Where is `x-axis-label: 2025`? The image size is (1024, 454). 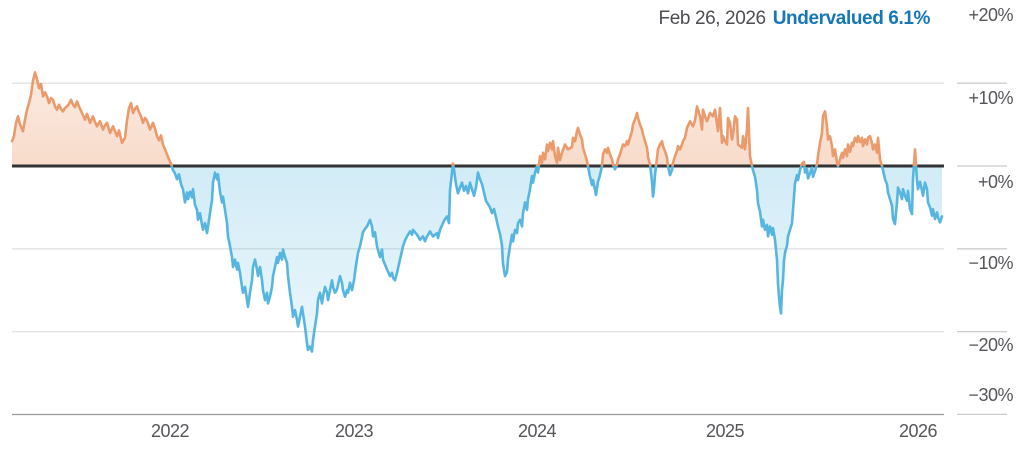 x-axis-label: 2025 is located at coordinates (725, 431).